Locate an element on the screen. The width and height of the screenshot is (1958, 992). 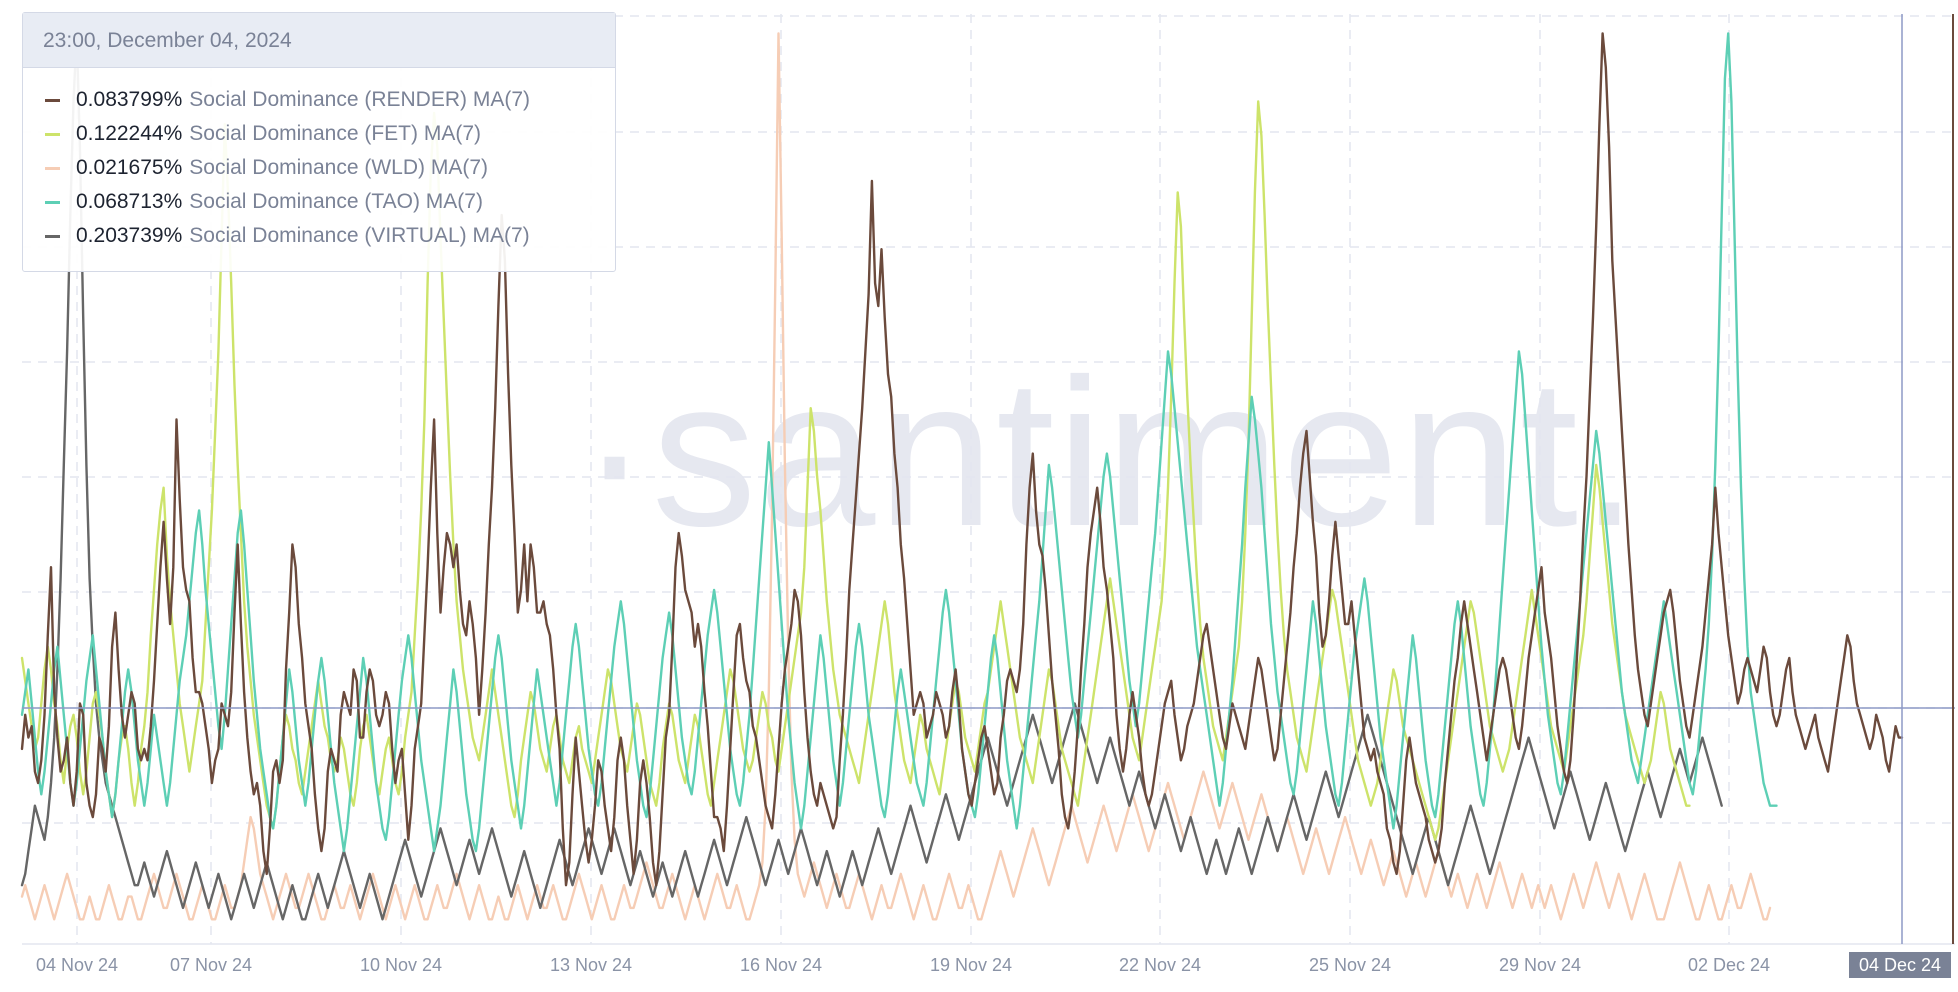
tooltip-series-name: Social Dominance (VIRTUAL) MA(7) is located at coordinates (359, 235).